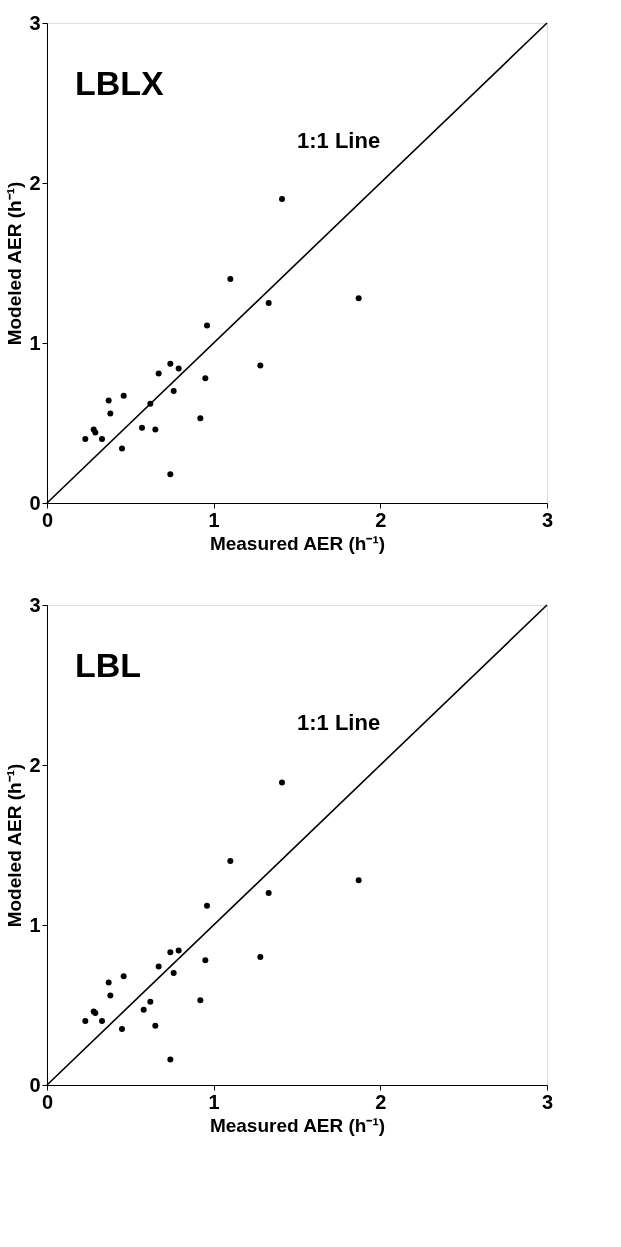 The height and width of the screenshot is (1247, 621). I want to click on annotation: LBL, so click(108, 665).